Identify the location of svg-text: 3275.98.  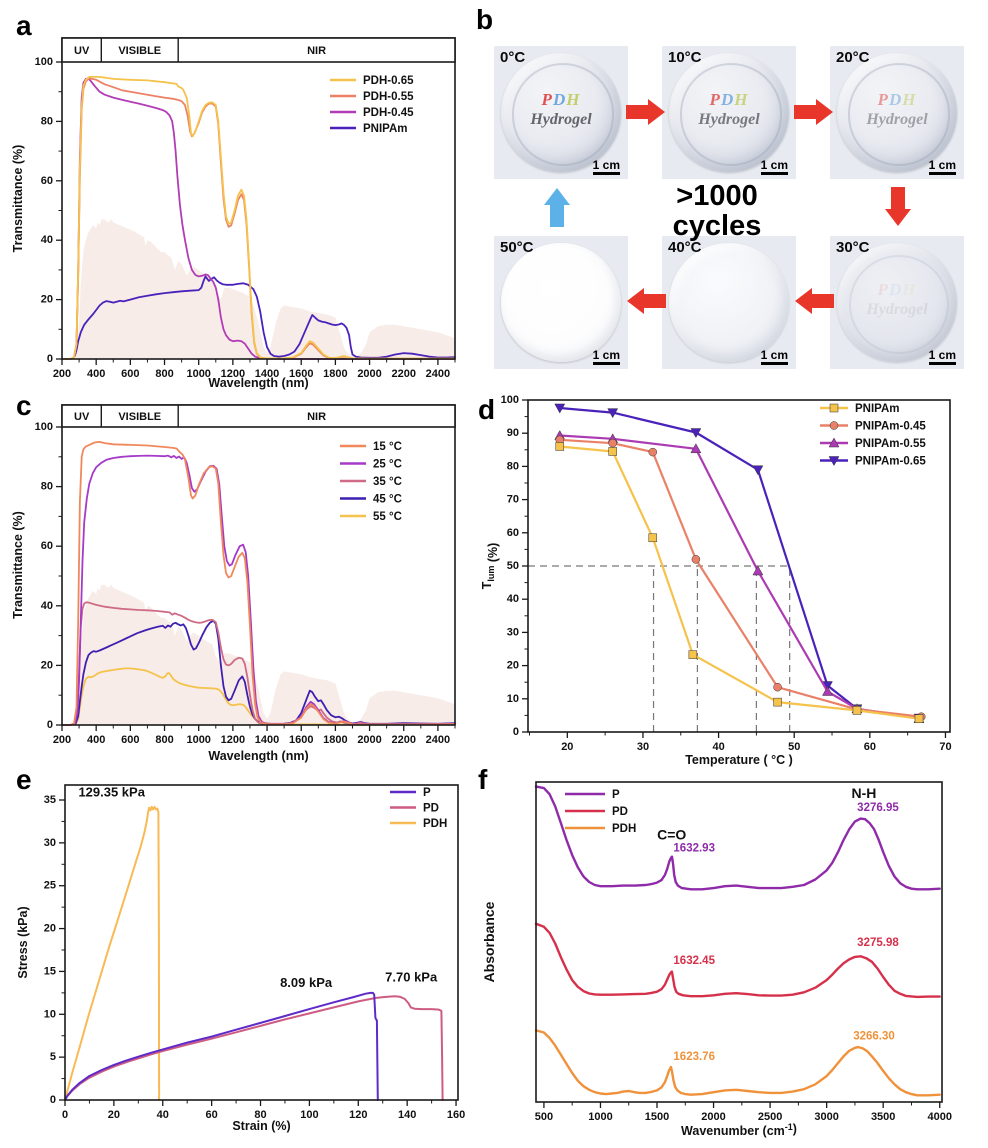
(878, 943).